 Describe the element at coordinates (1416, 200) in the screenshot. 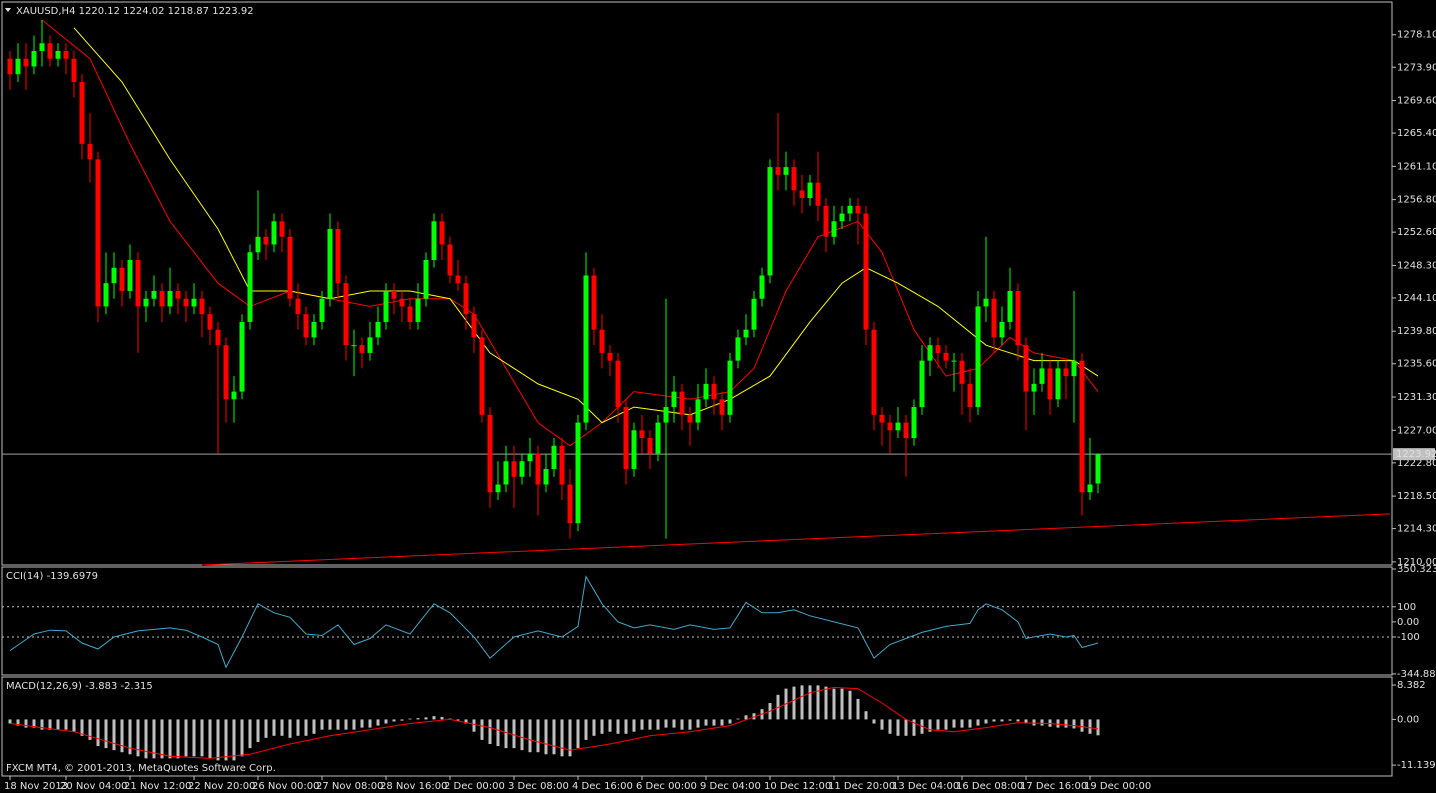

I see `y-tick-label: 1256.80` at that location.